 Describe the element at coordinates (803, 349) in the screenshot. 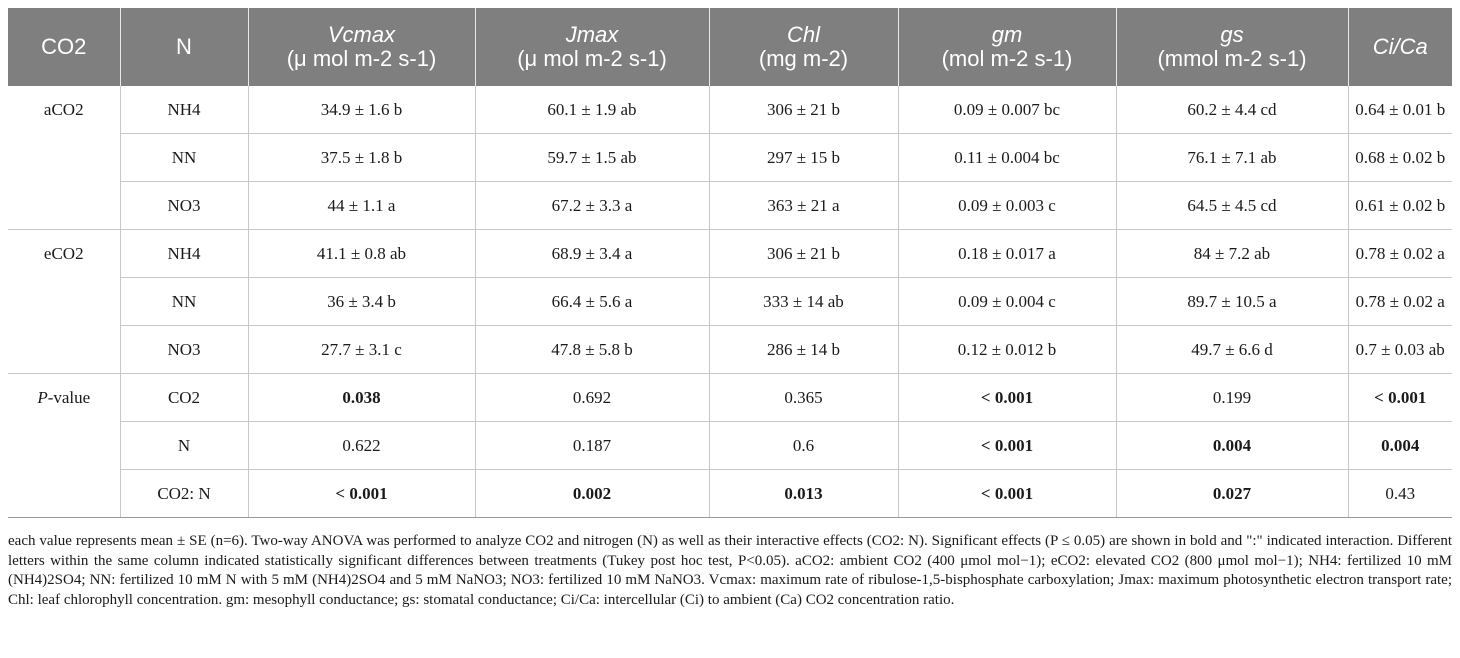

I see `cell-chl: 286 ± 14 b` at that location.